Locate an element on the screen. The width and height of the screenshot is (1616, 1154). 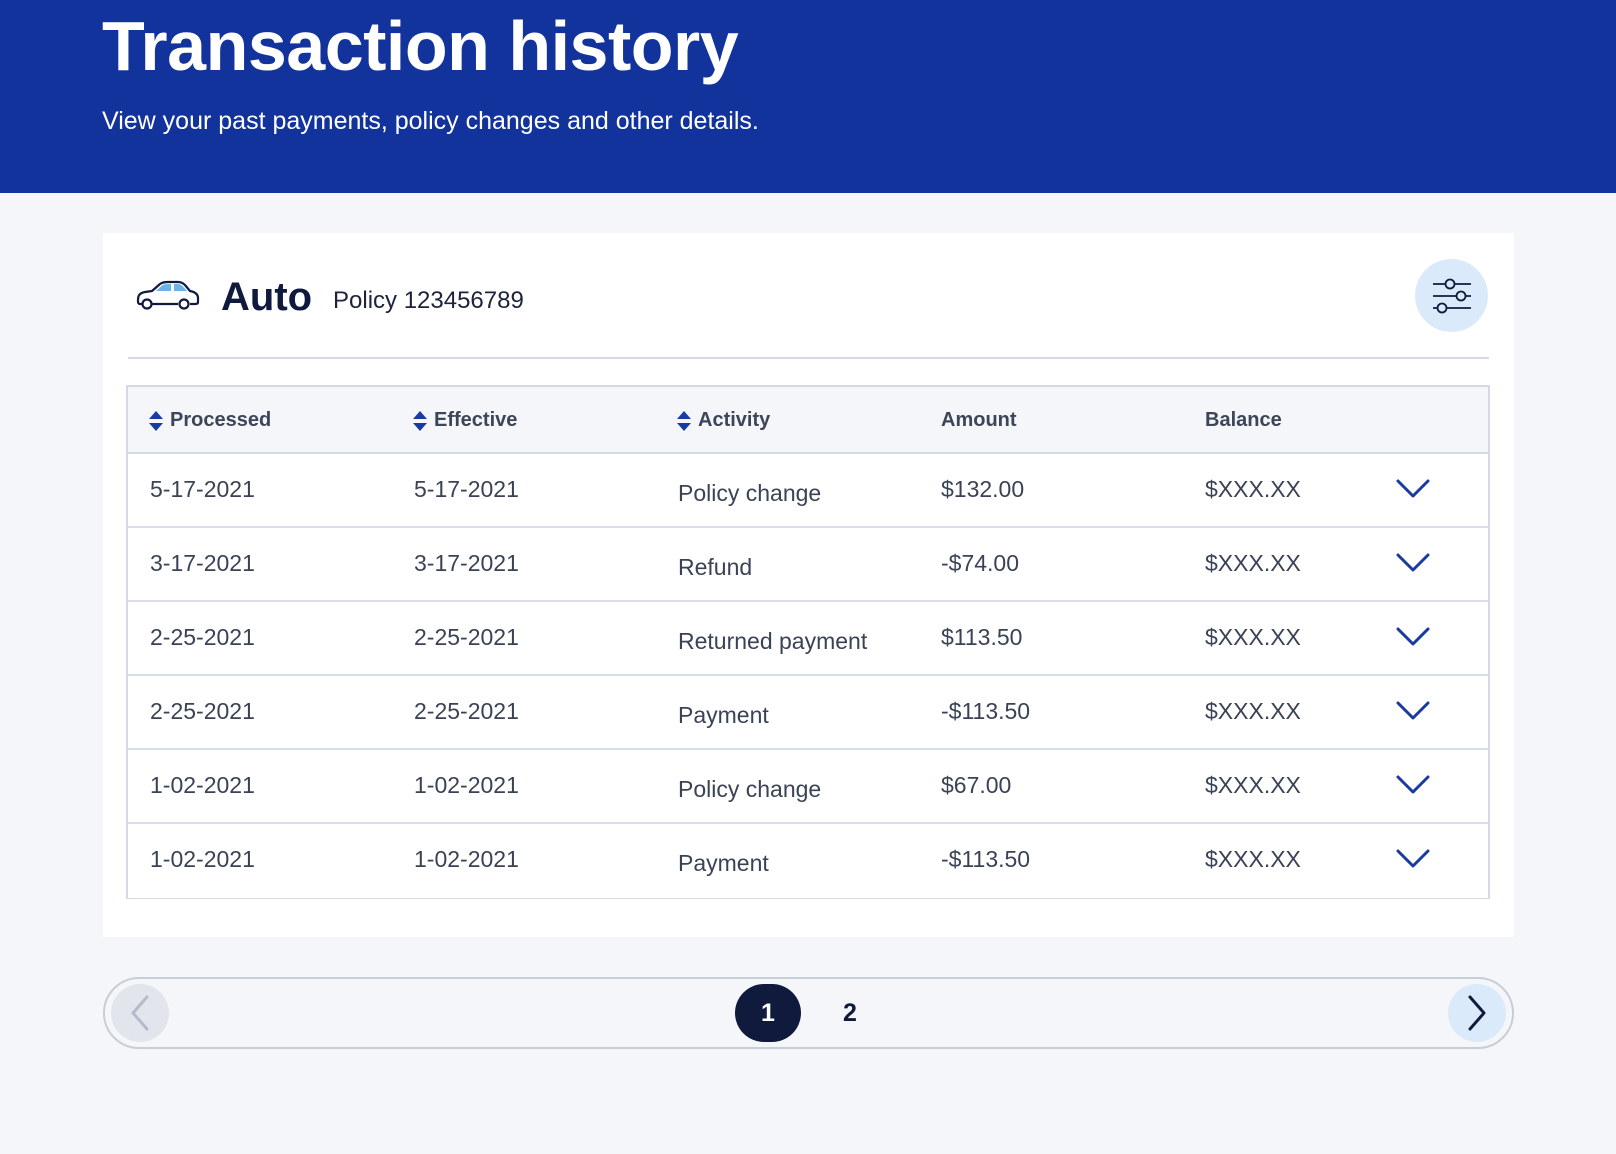
car-icon is located at coordinates (168, 295).